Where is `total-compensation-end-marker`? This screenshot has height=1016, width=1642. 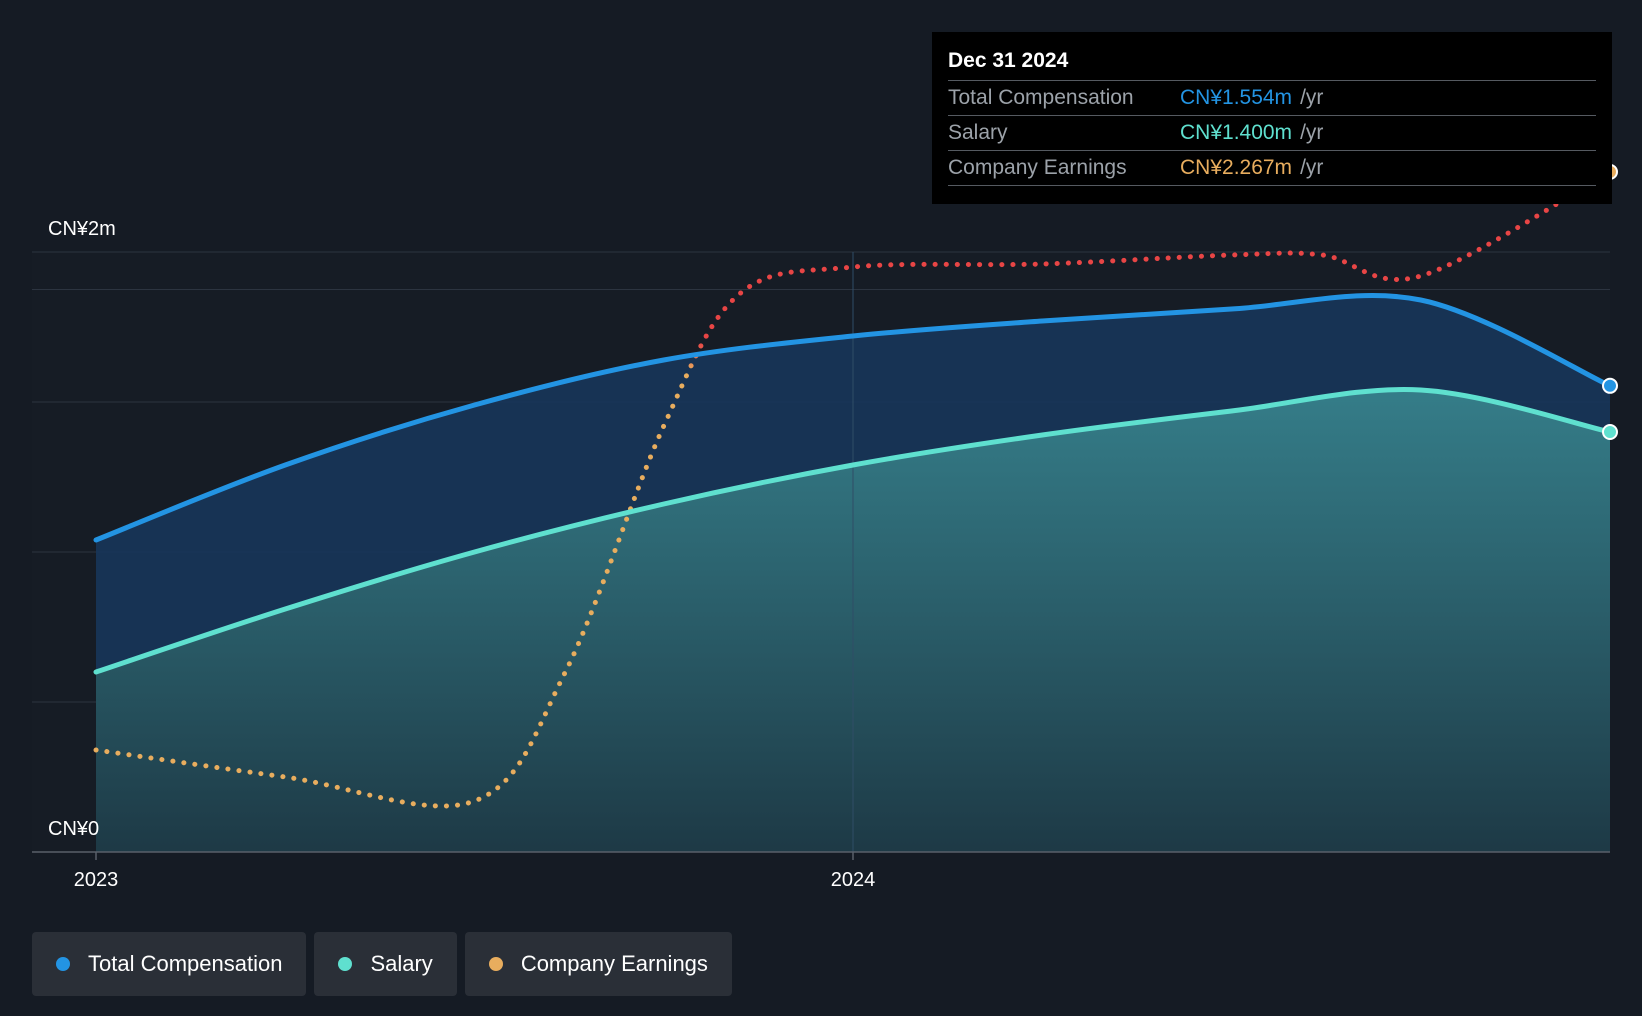 total-compensation-end-marker is located at coordinates (1610, 385).